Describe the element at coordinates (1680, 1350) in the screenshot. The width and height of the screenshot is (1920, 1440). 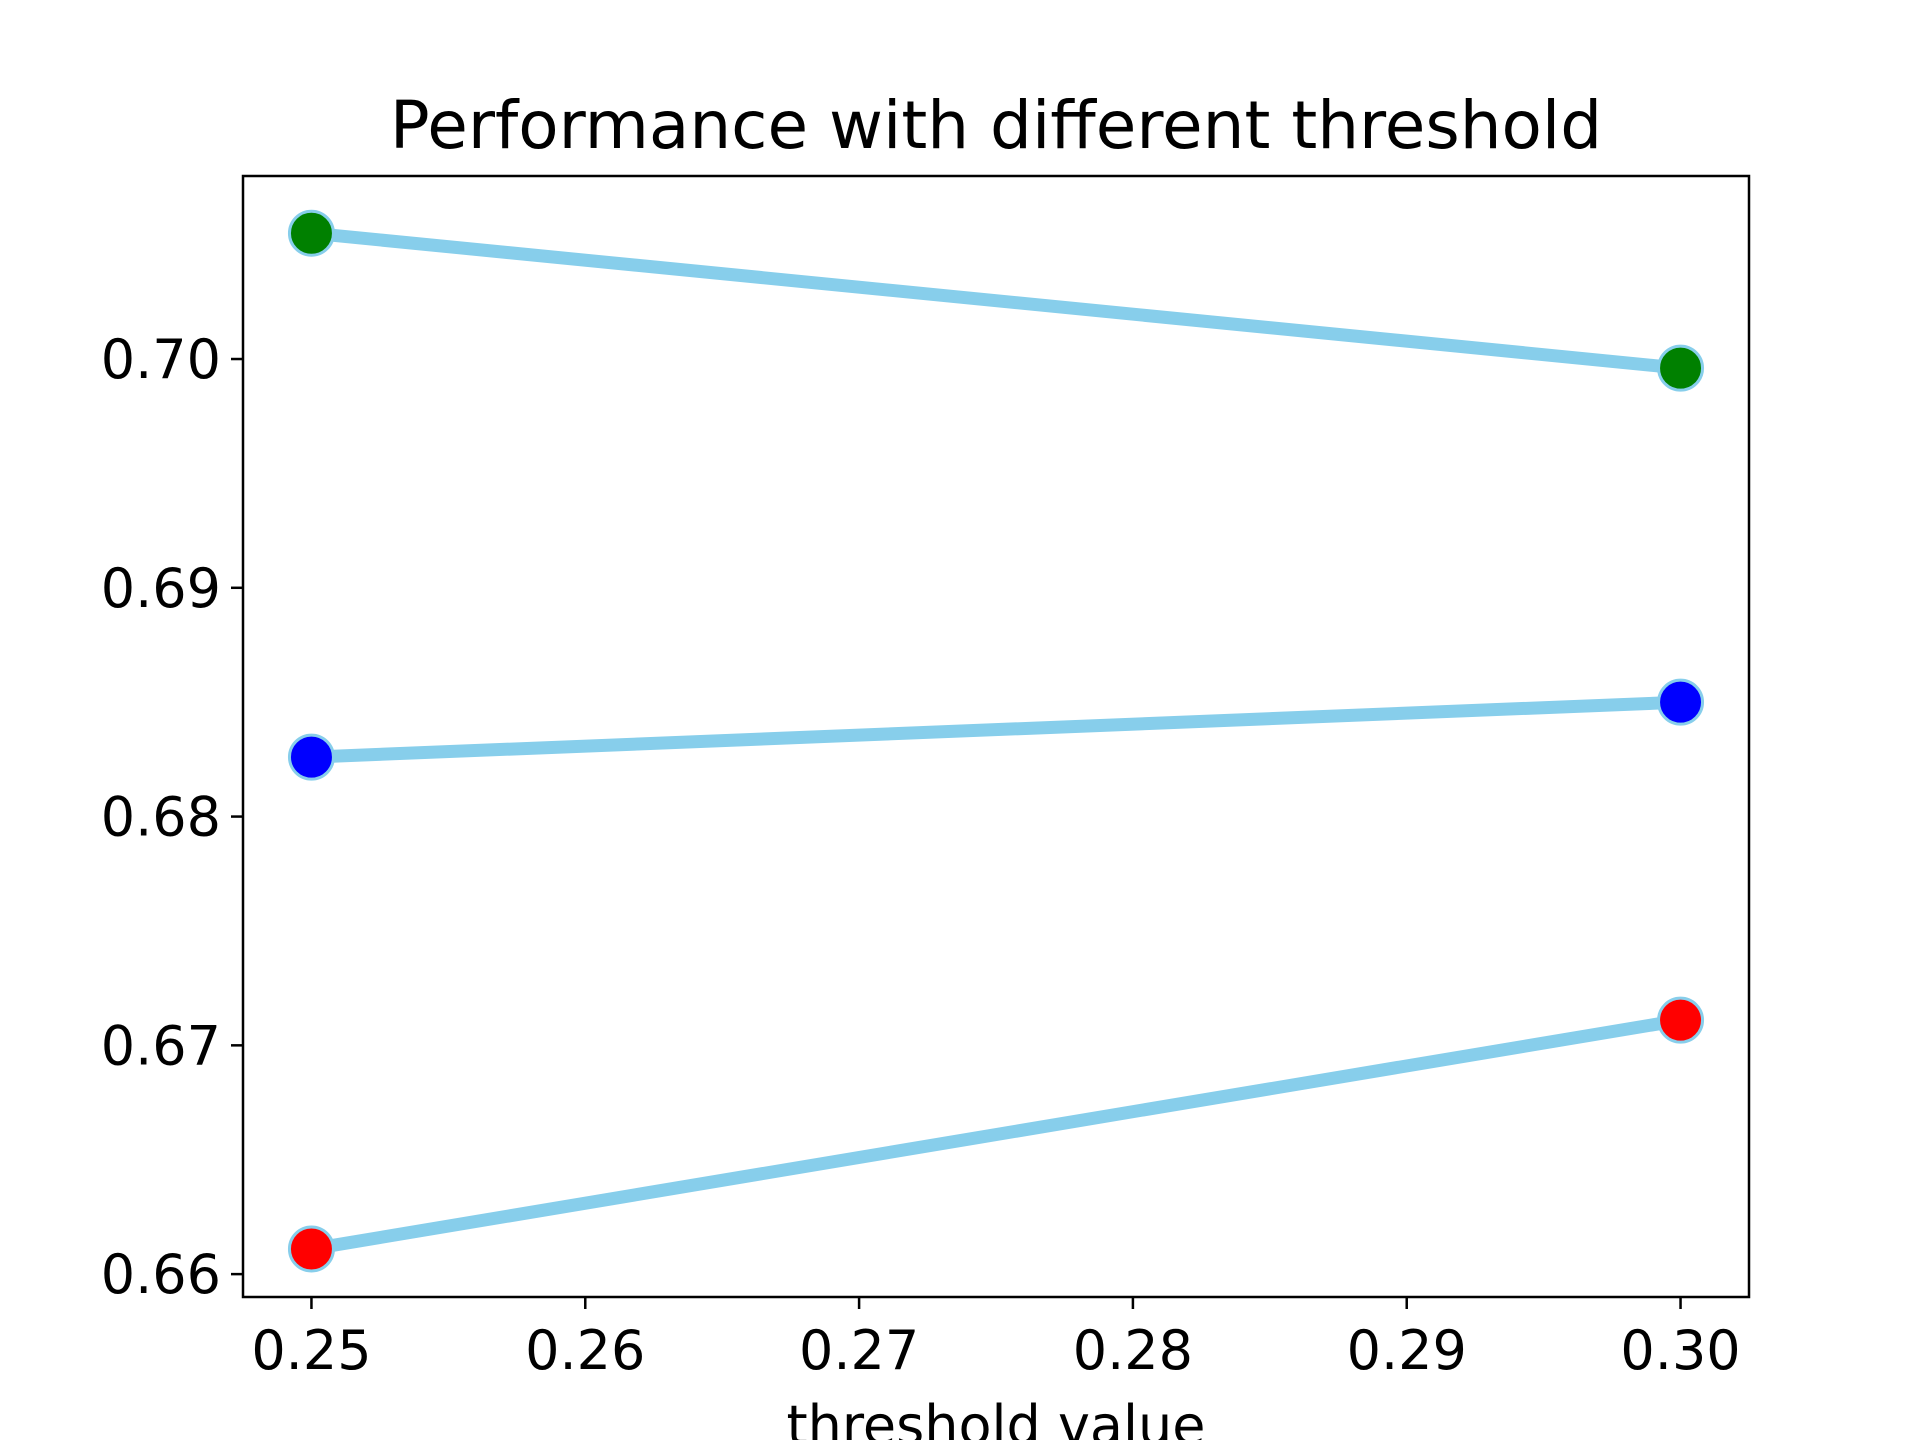
I see `x-tick-label: 0.30` at that location.